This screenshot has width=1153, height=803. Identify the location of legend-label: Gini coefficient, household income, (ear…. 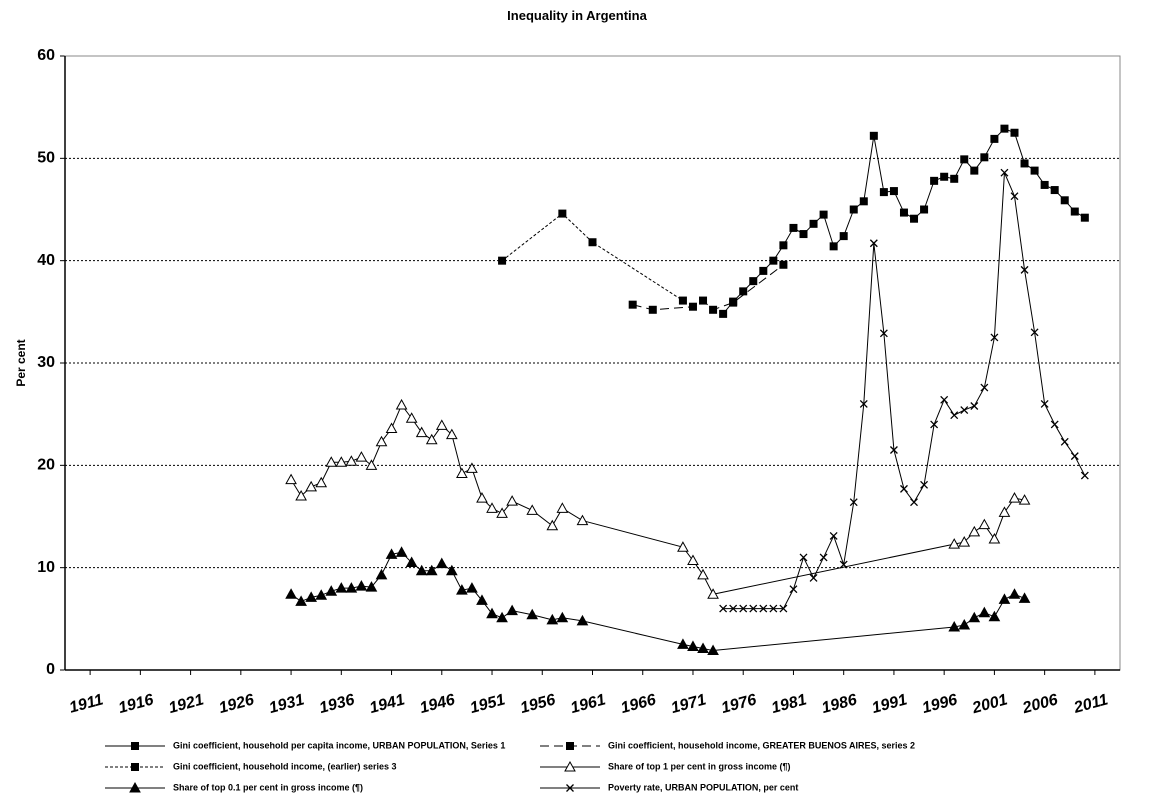
(285, 766).